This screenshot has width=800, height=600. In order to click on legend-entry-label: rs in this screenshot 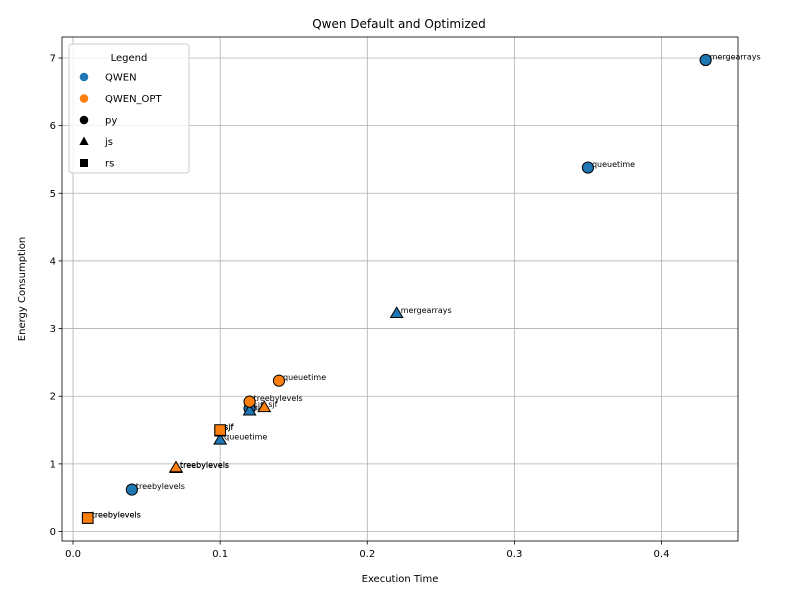, I will do `click(109, 164)`.